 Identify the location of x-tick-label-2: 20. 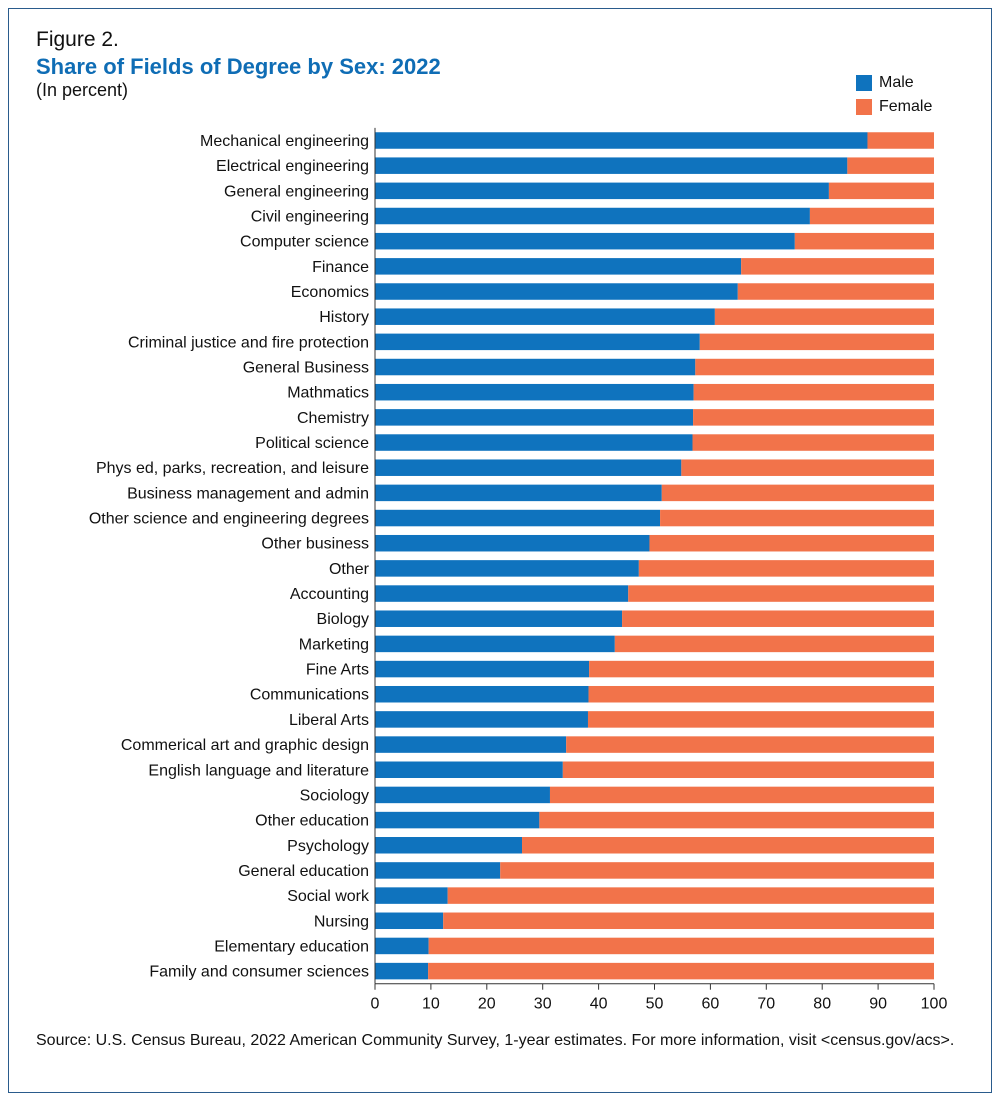
(487, 1004).